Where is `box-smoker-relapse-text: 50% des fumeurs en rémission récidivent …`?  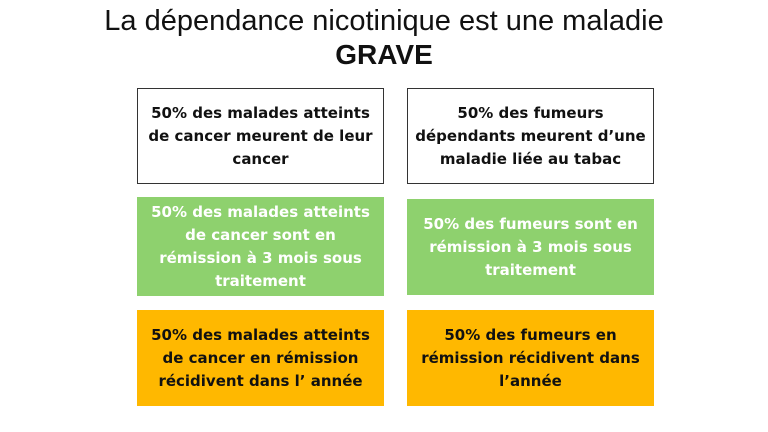
box-smoker-relapse-text: 50% des fumeurs en rémission récidivent … is located at coordinates (530, 357).